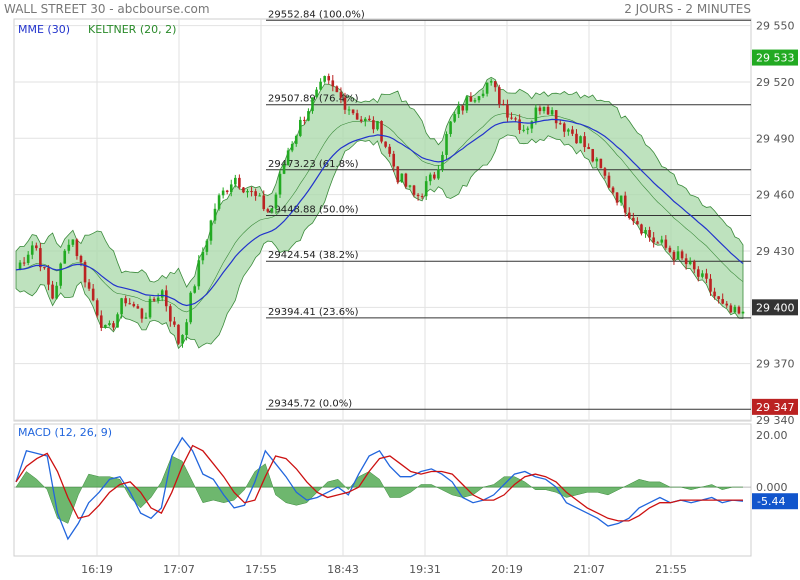  What do you see at coordinates (775, 251) in the screenshot?
I see `price-tick-label: 29 430` at bounding box center [775, 251].